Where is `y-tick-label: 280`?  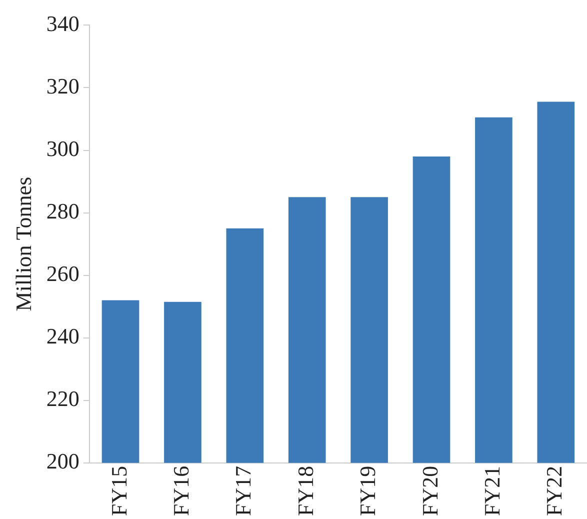
y-tick-label: 280 is located at coordinates (63, 211).